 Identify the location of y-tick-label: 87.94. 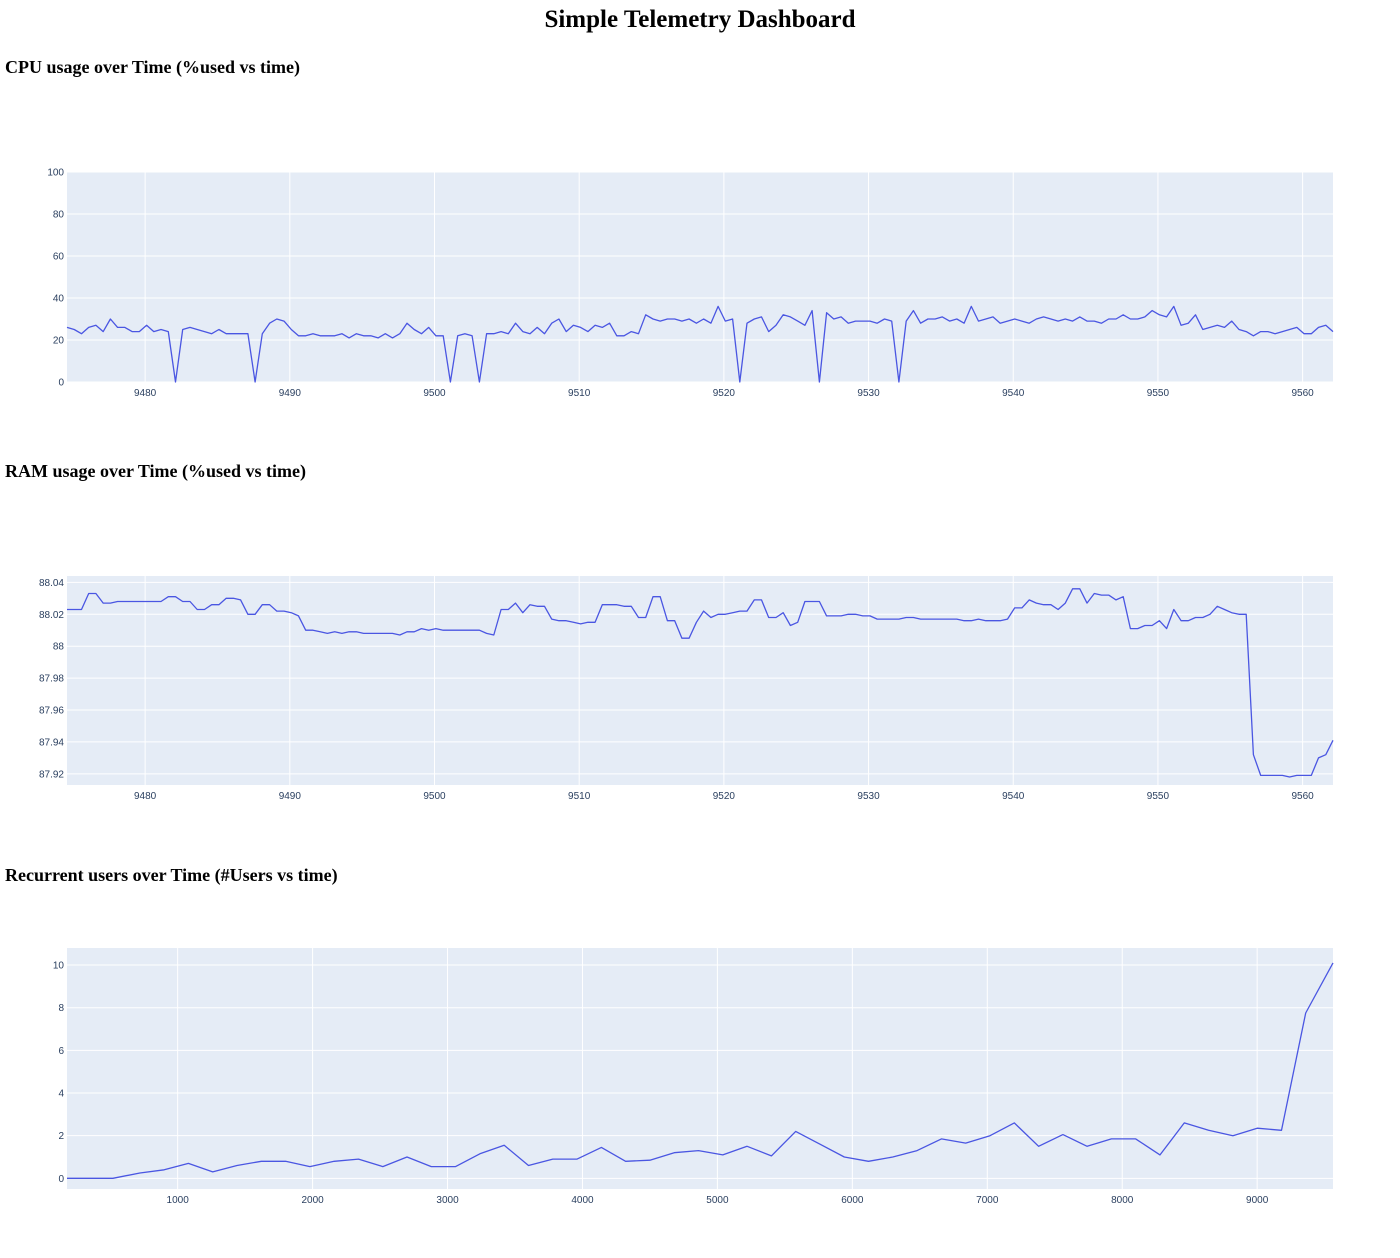
(51, 742).